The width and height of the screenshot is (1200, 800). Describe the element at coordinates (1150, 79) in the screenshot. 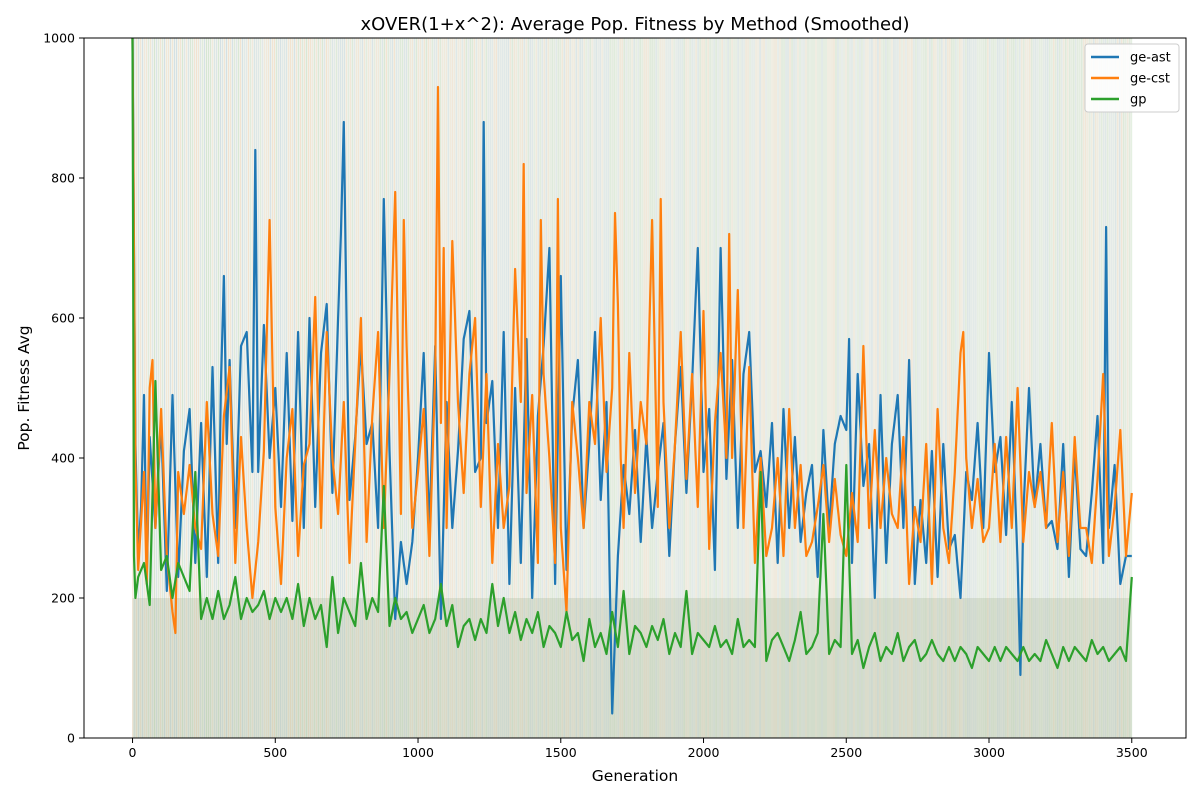

I see `legend-label-ge-cst: ge-cst` at that location.